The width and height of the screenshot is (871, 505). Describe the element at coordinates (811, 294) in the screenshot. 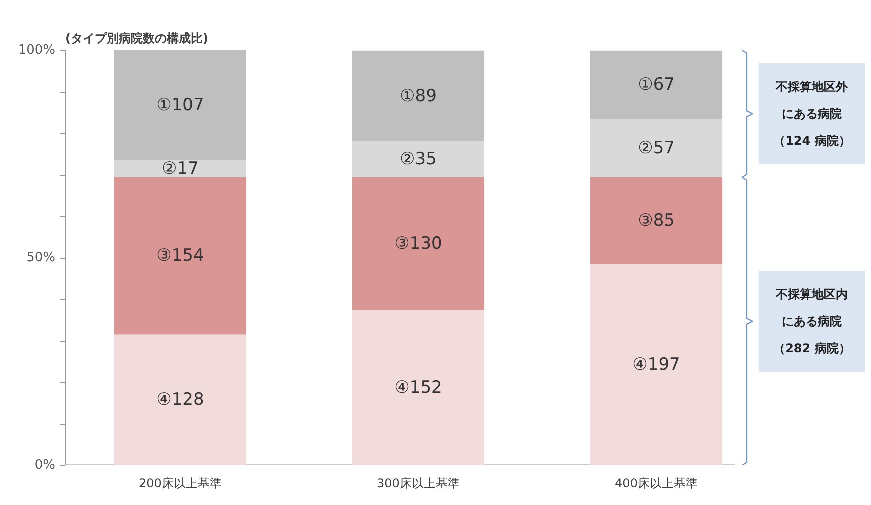

I see `text: 不採算地区内` at that location.